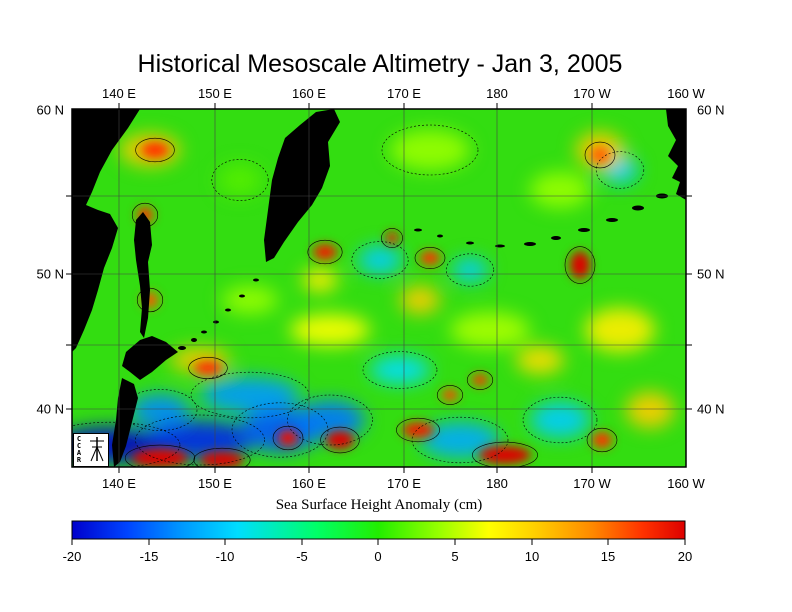 This screenshot has height=612, width=792. I want to click on top-lon-tick-170w: 170 W, so click(592, 93).